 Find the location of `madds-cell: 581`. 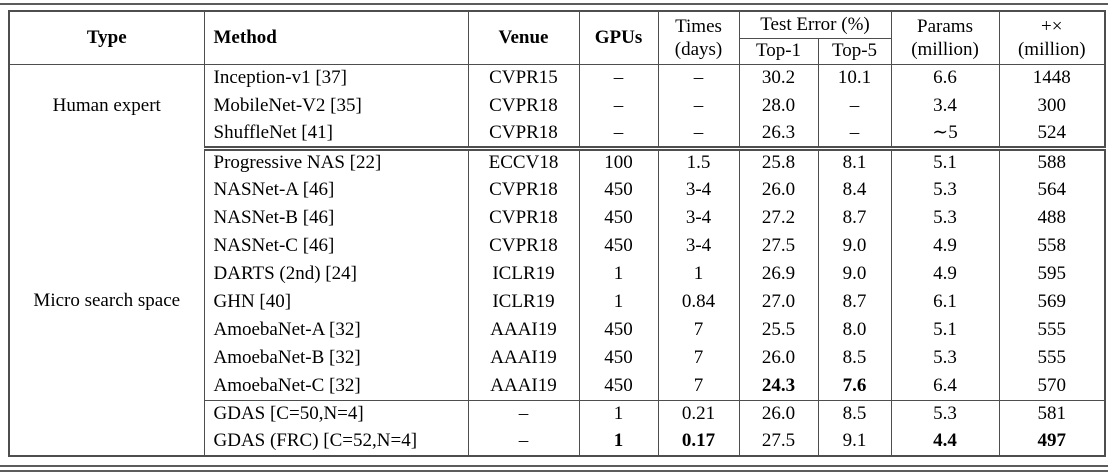

madds-cell: 581 is located at coordinates (1052, 413).